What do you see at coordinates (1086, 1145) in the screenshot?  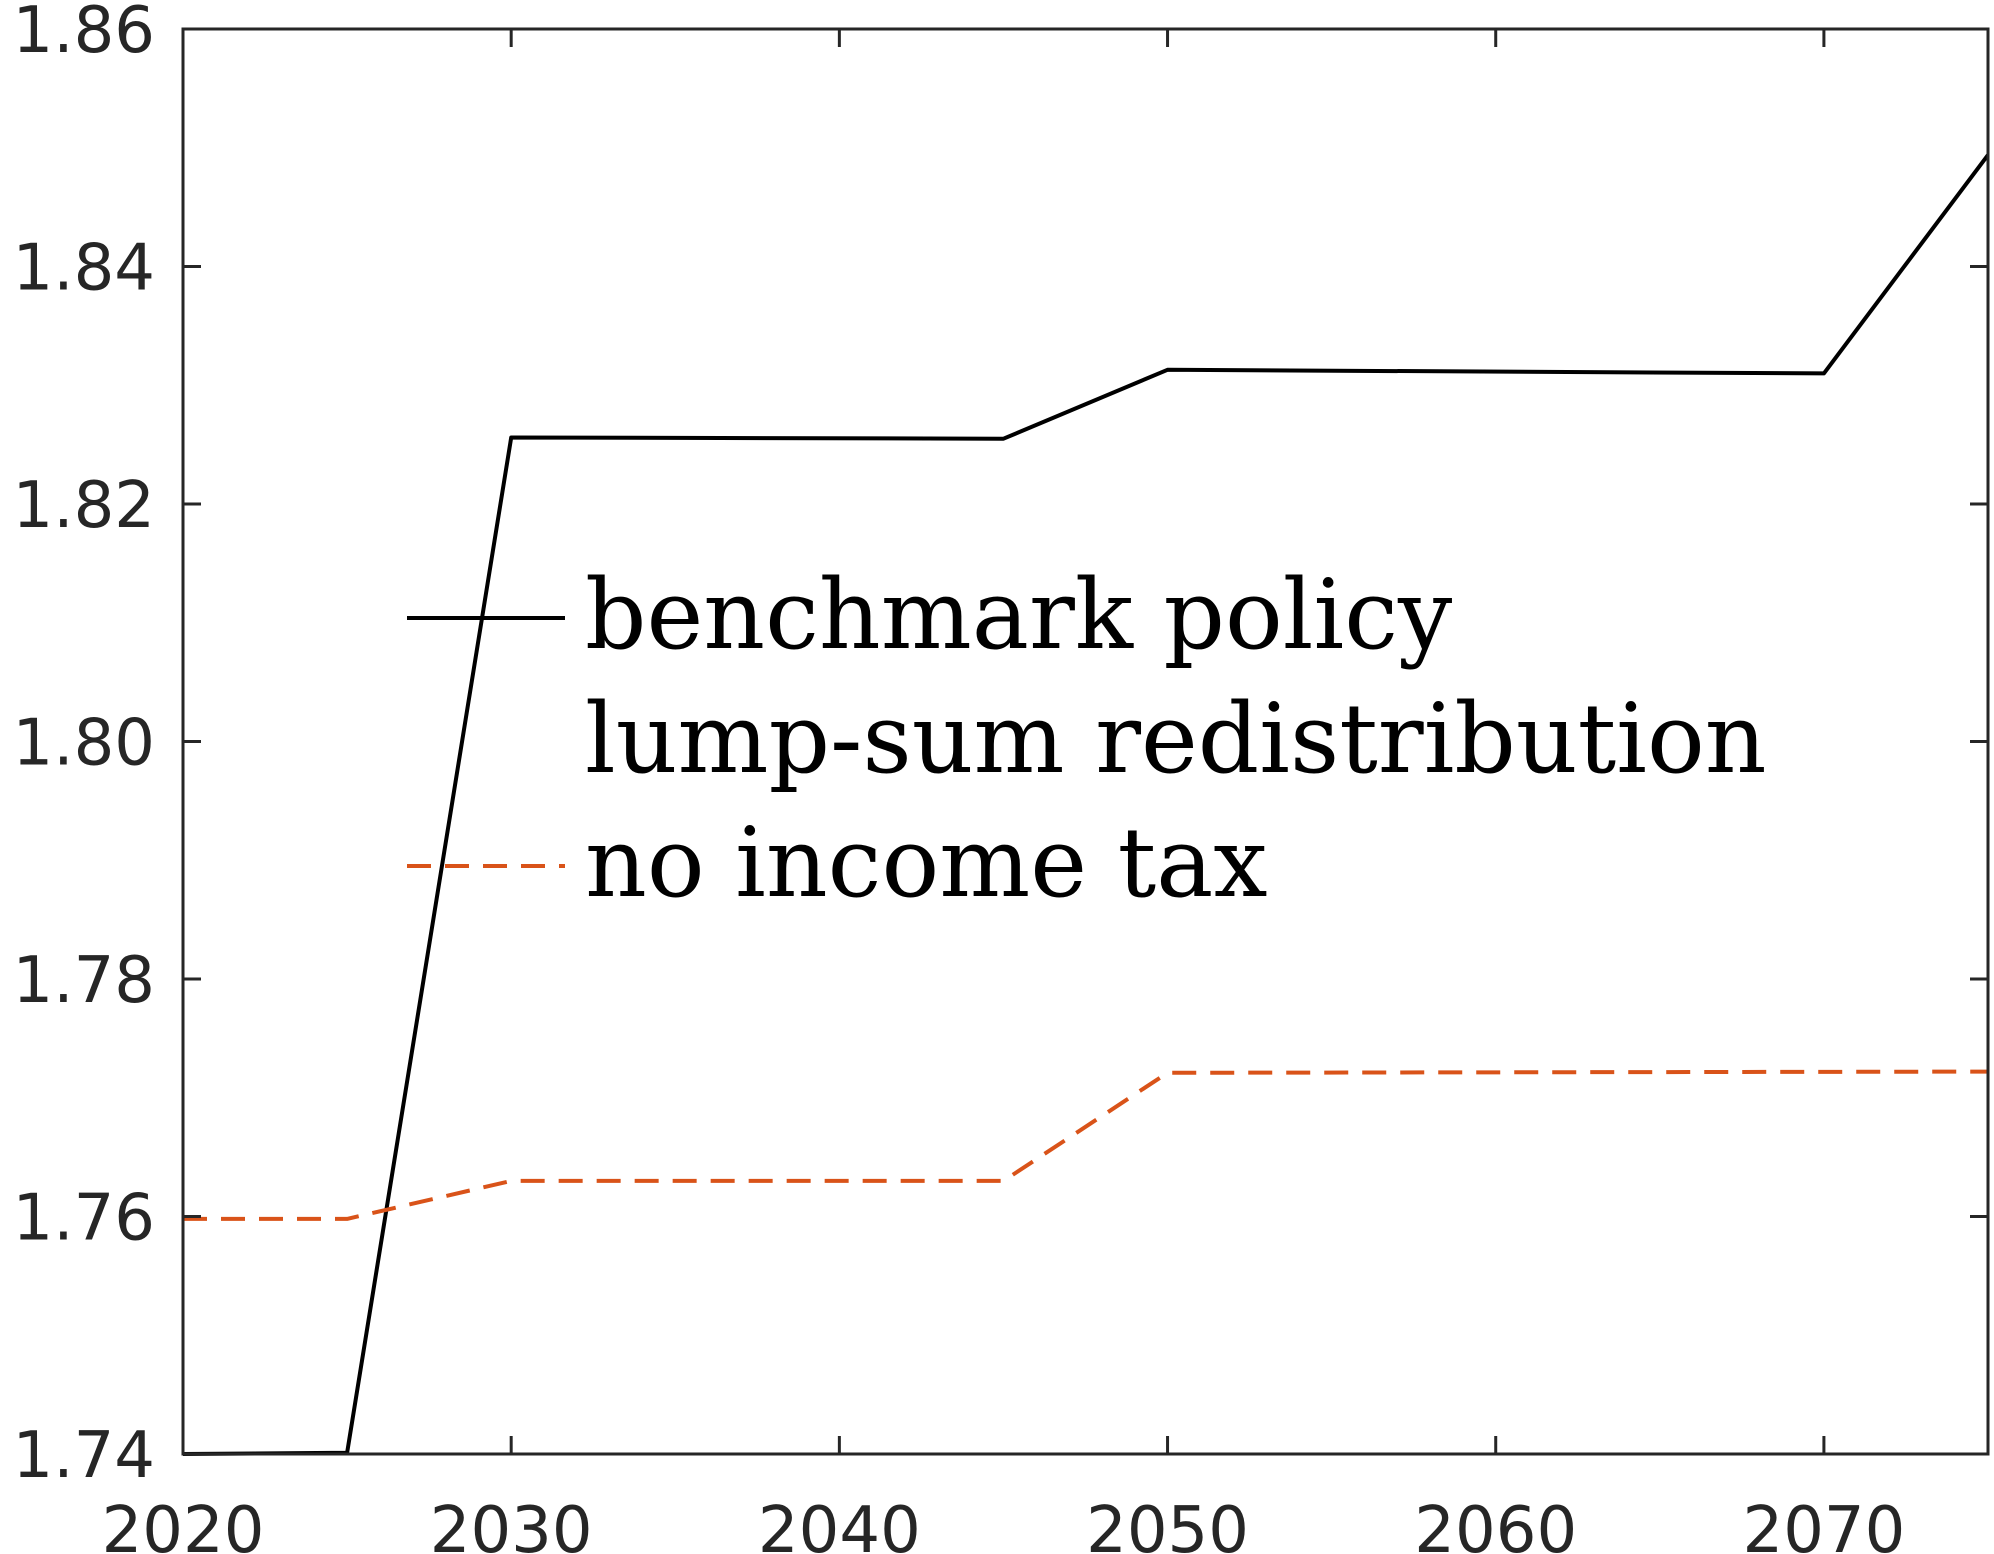 I see `series-line-no-income-tax` at bounding box center [1086, 1145].